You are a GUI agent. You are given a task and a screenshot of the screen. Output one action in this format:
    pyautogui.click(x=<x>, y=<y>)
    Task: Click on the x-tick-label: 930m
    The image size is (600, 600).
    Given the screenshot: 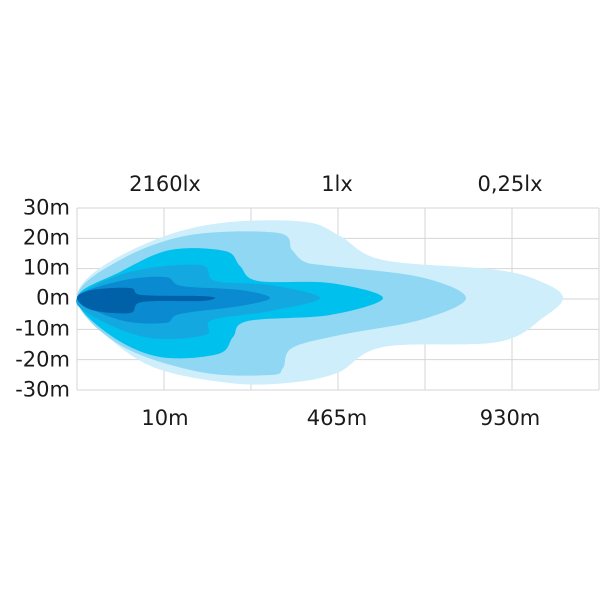 What is the action you would take?
    pyautogui.click(x=510, y=418)
    